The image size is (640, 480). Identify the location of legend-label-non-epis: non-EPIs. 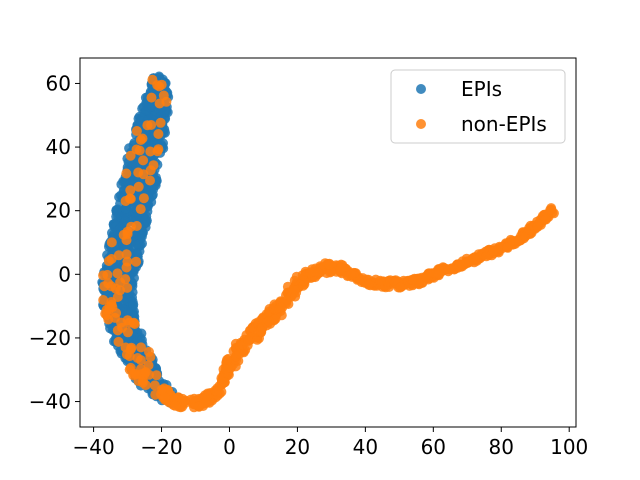
(504, 124).